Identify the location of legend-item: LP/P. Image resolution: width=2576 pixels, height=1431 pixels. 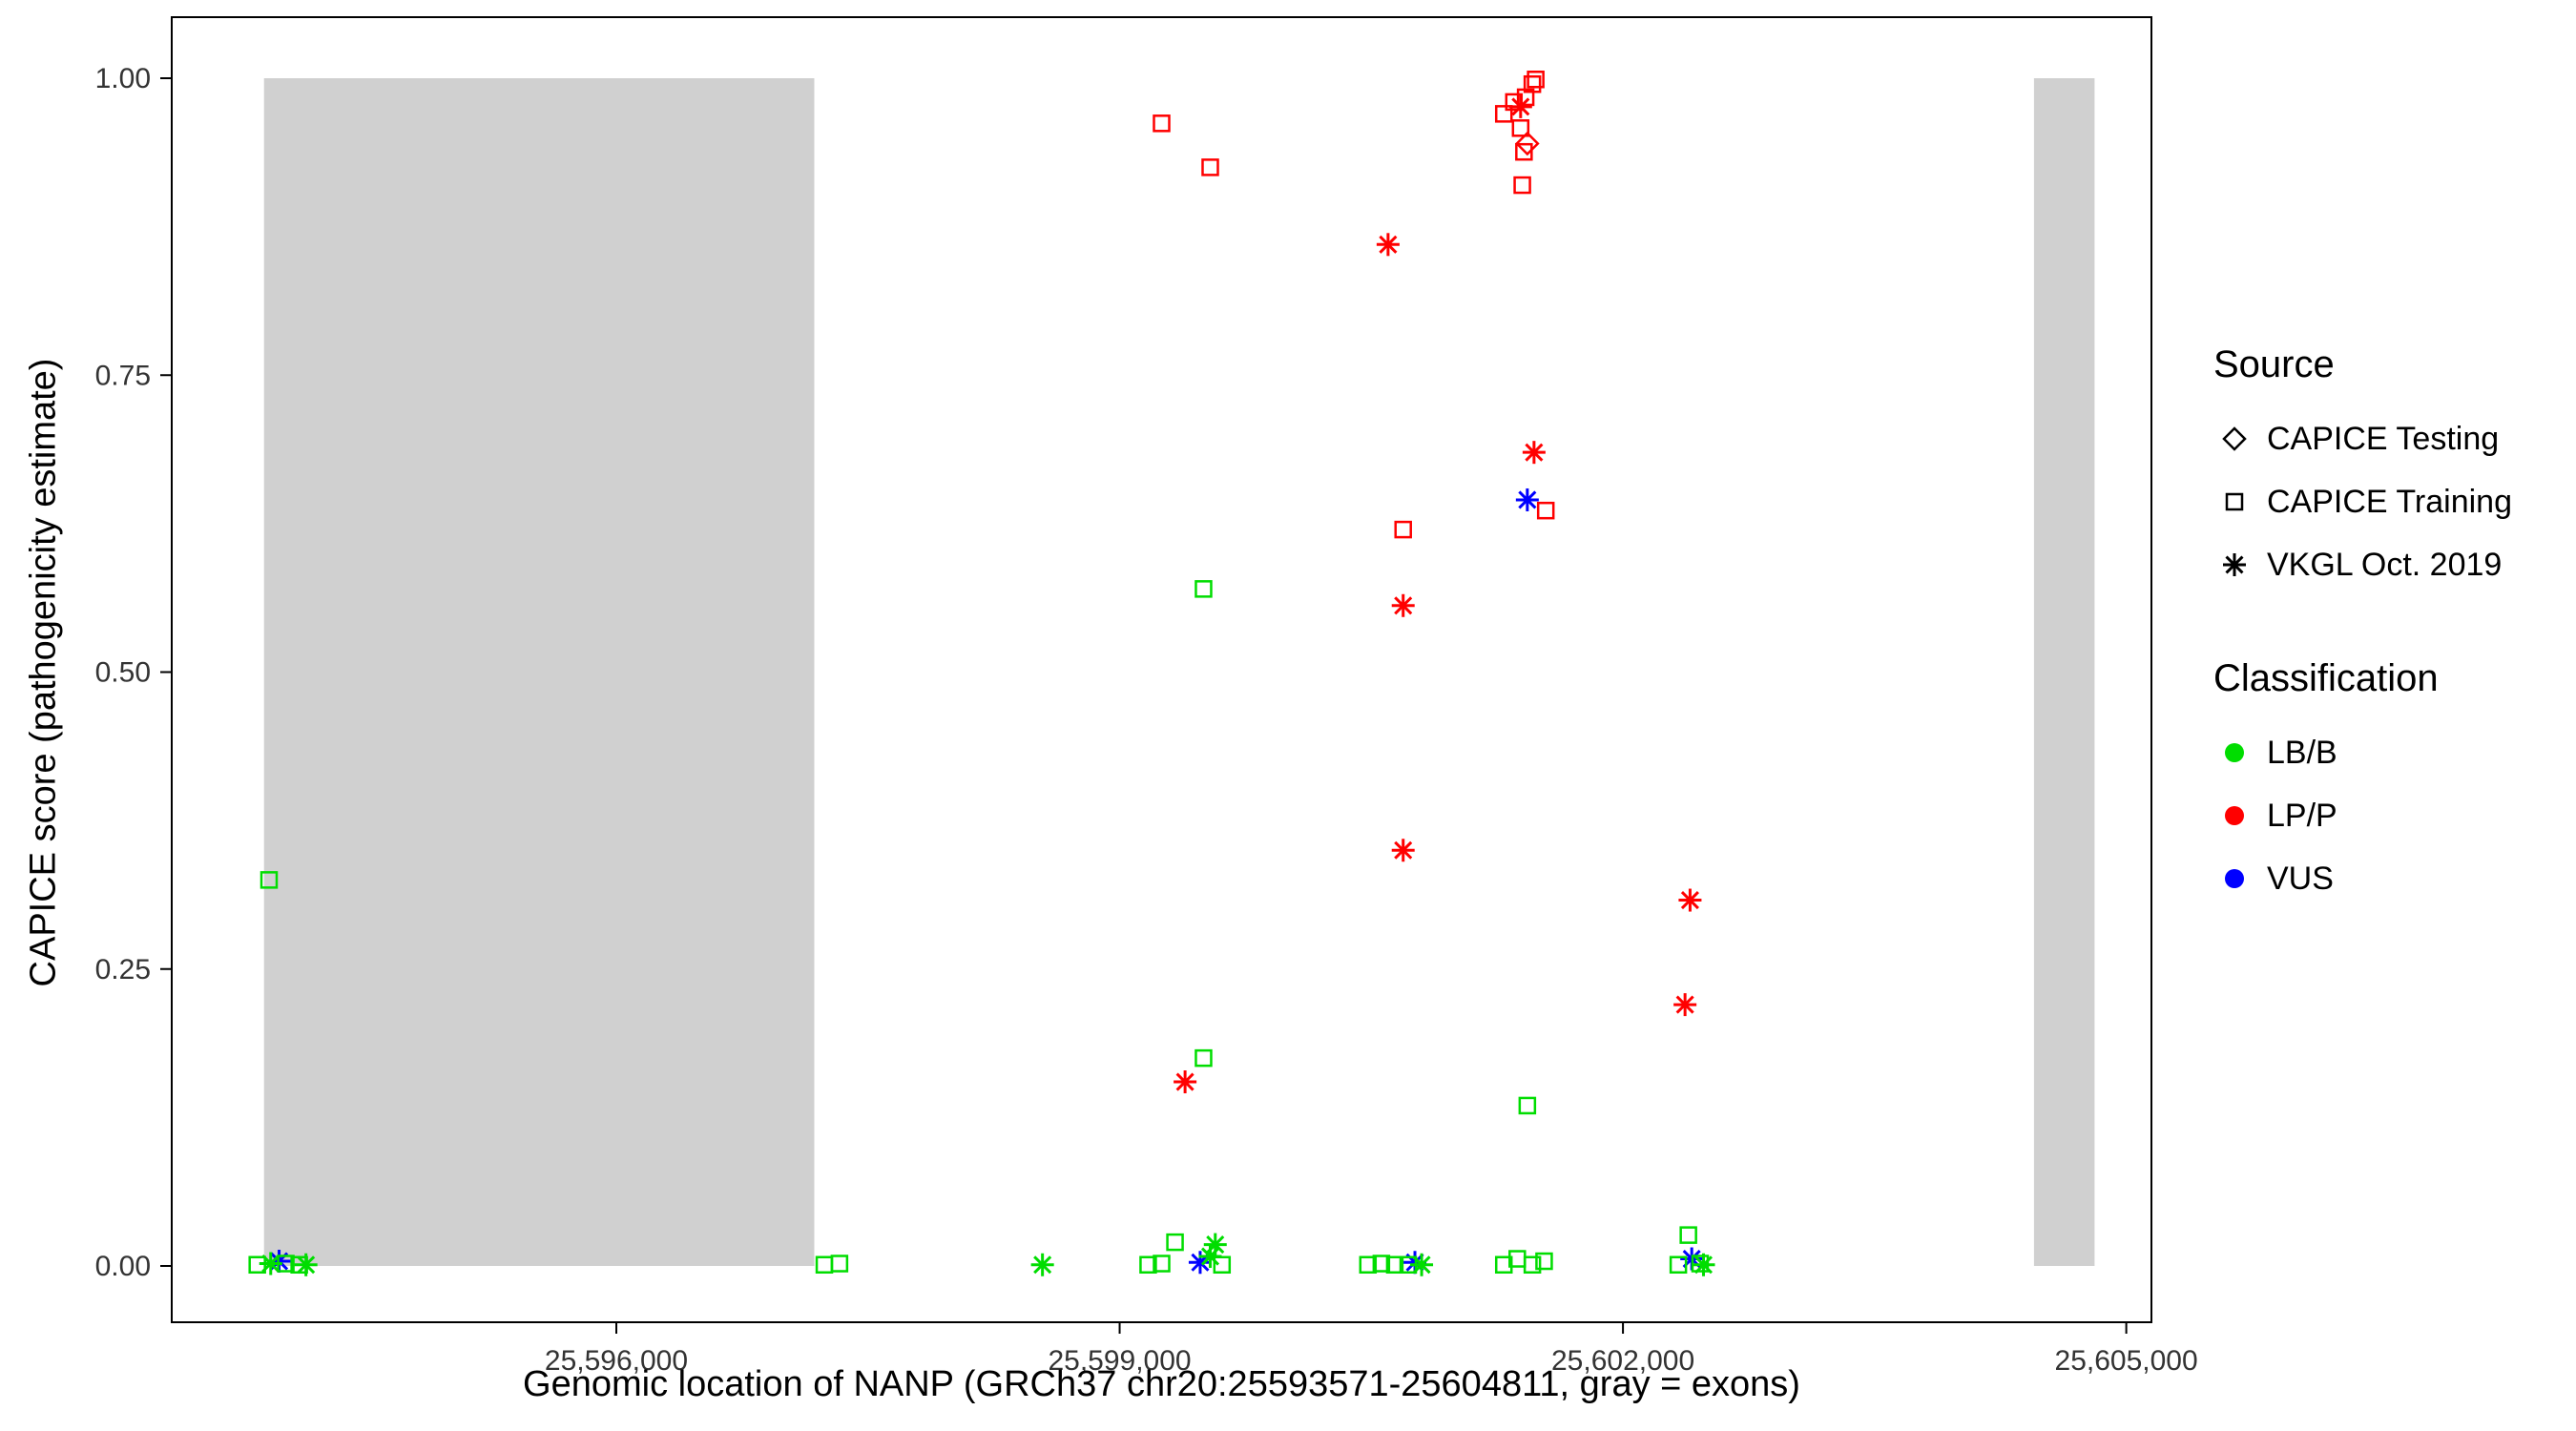
(2362, 815).